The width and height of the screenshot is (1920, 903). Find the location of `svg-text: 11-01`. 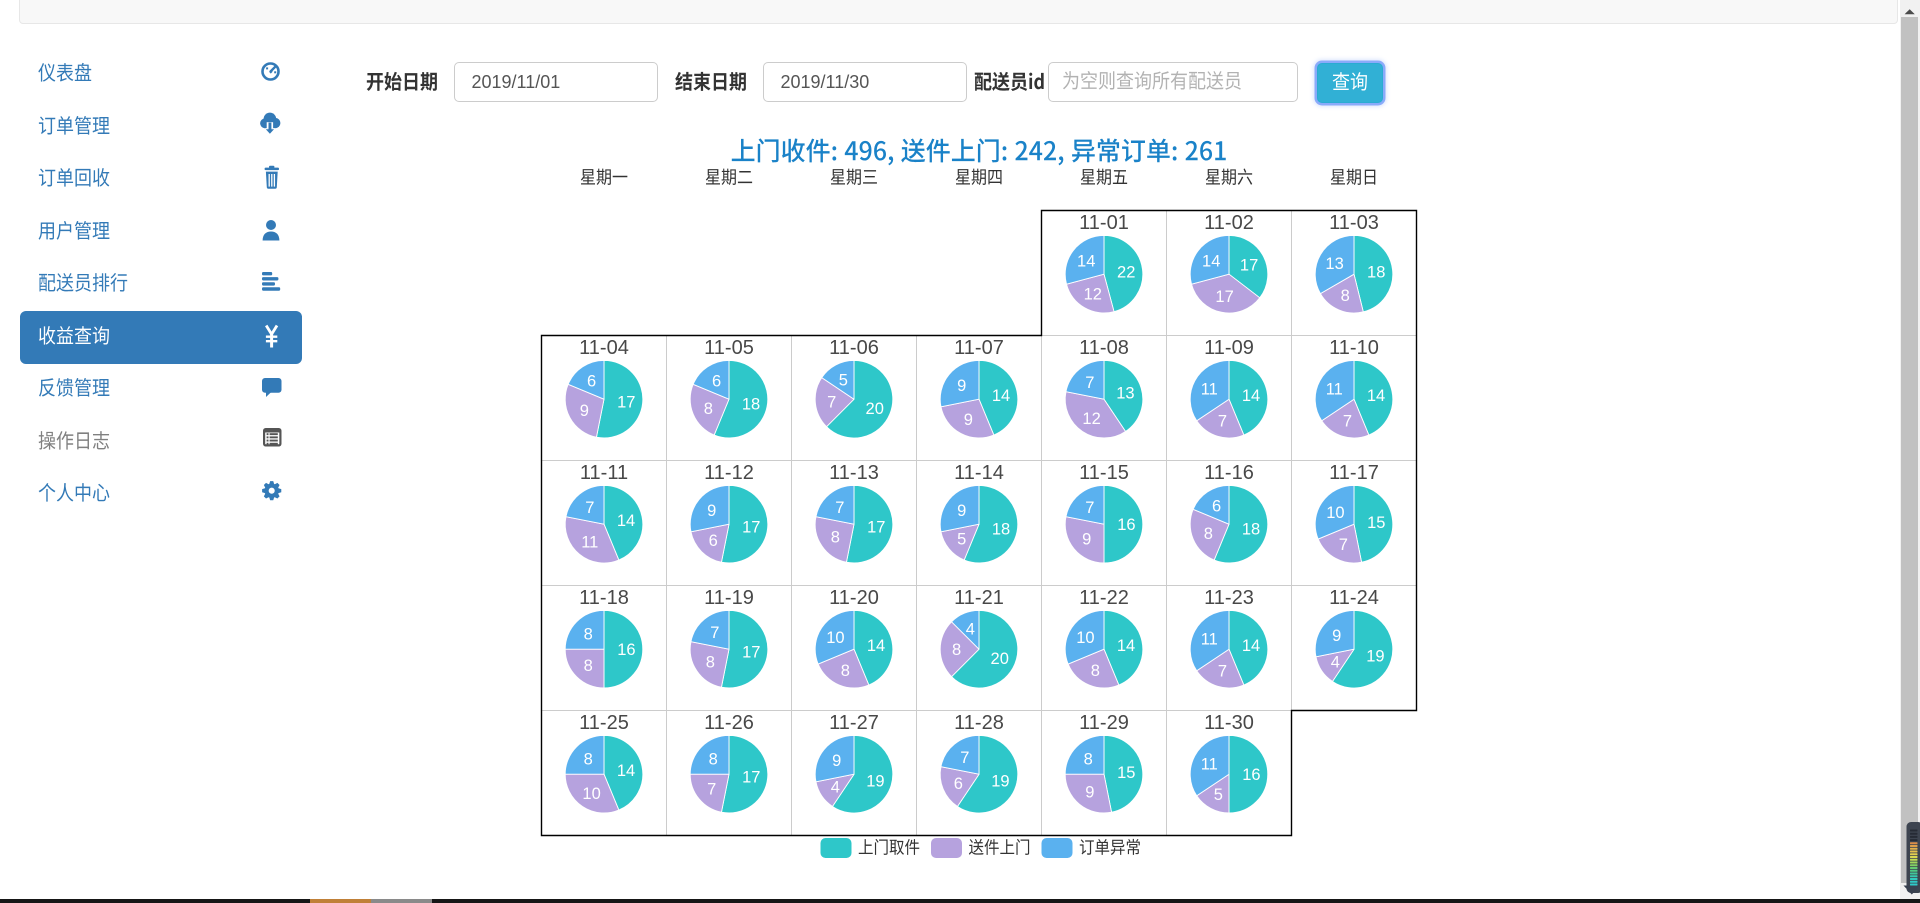

svg-text: 11-01 is located at coordinates (1104, 223).